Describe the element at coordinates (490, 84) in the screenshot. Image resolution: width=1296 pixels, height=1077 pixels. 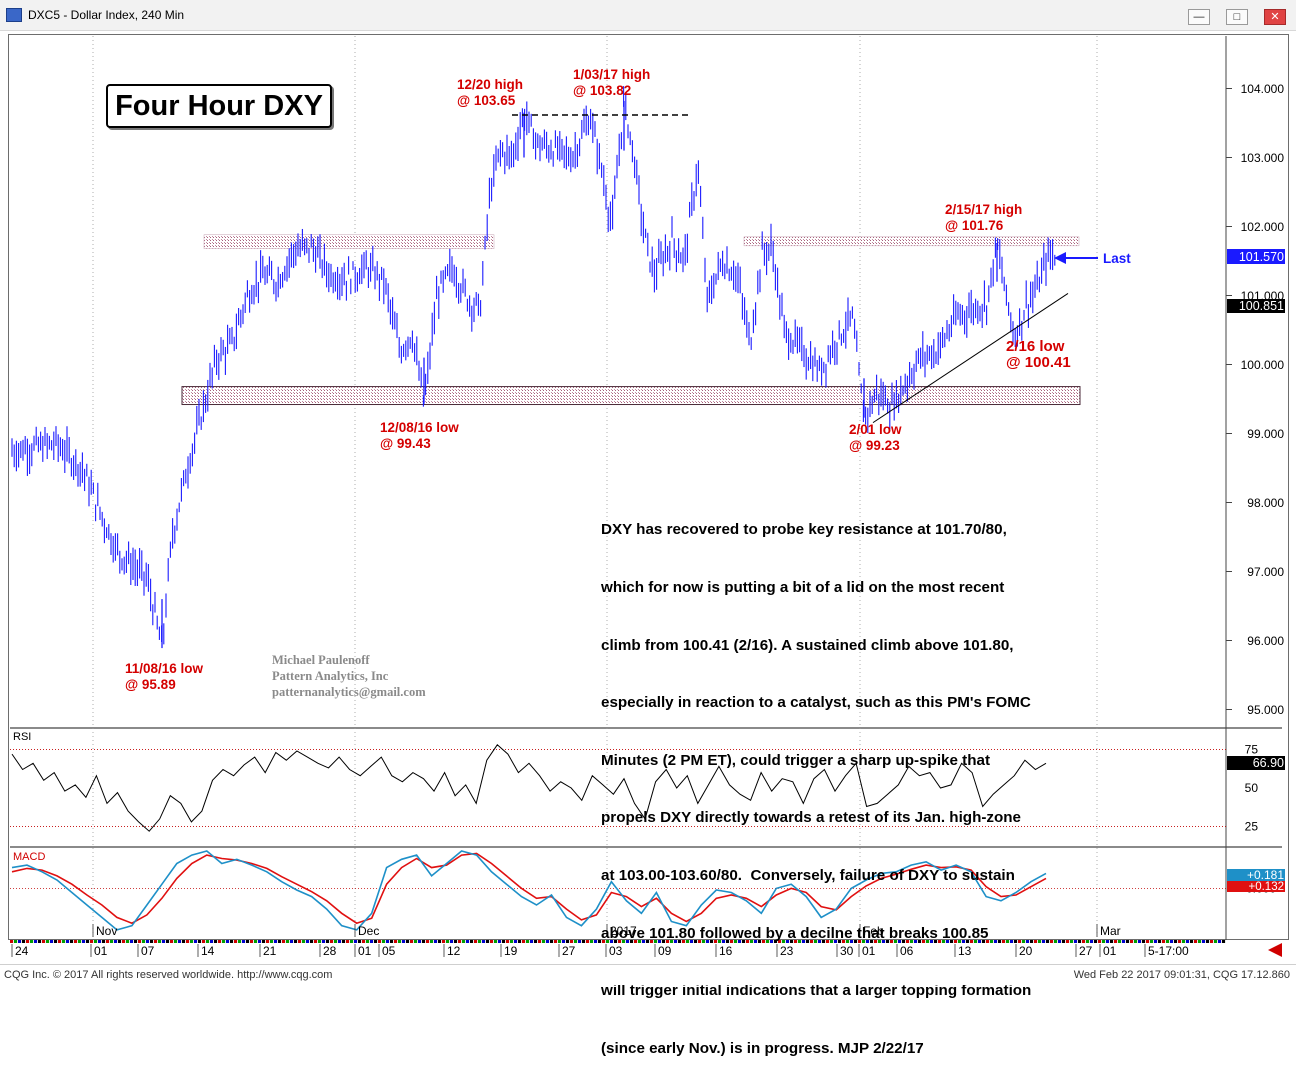
I see `price-annotation: 12/20 high` at that location.